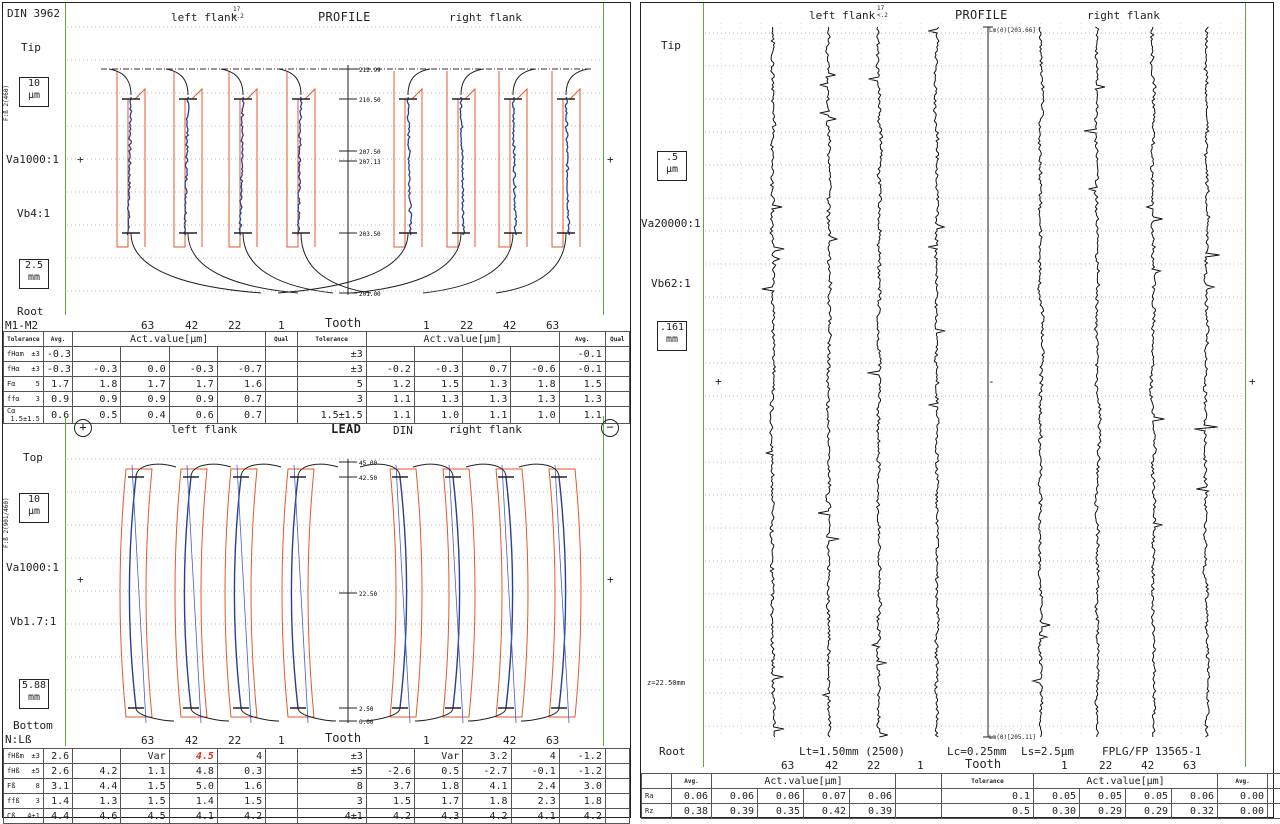  I want to click on value-cell: 4.1, so click(487, 786).